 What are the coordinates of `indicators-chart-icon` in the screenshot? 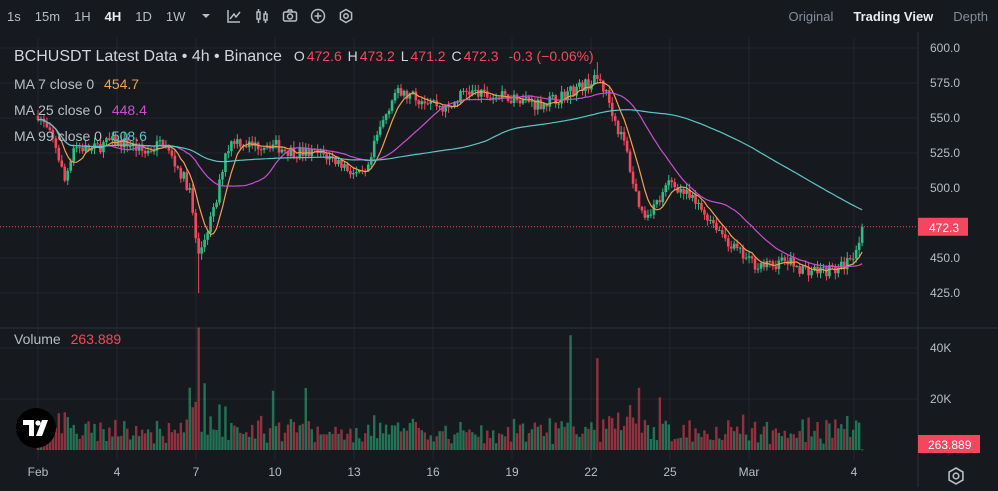 It's located at (234, 16).